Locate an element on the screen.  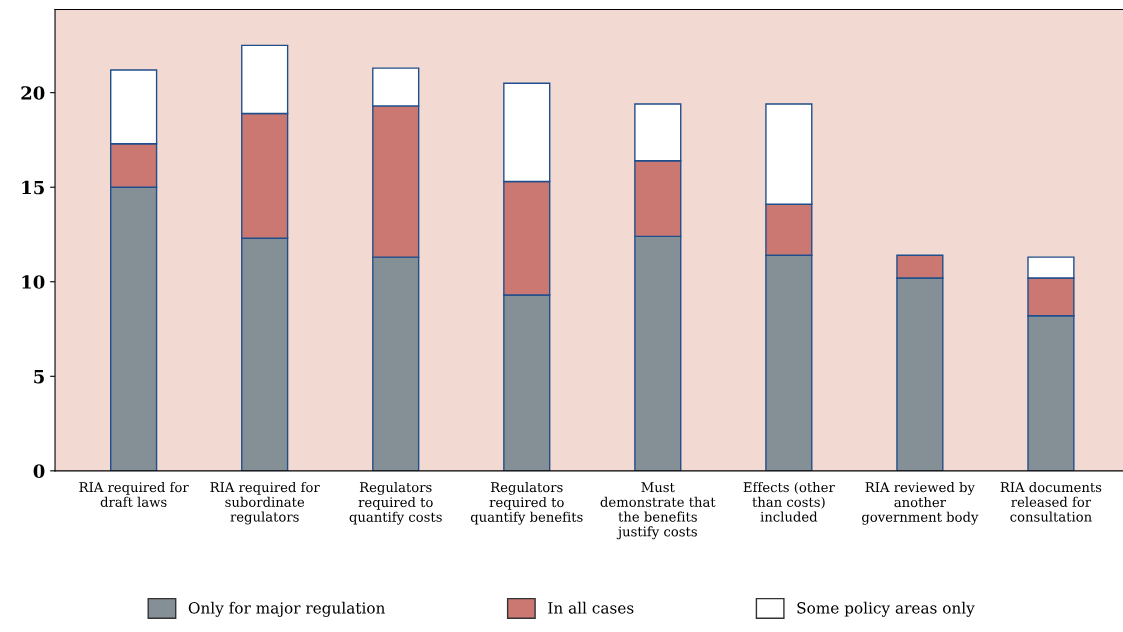
legend-label: Only for major regulation is located at coordinates (286, 609).